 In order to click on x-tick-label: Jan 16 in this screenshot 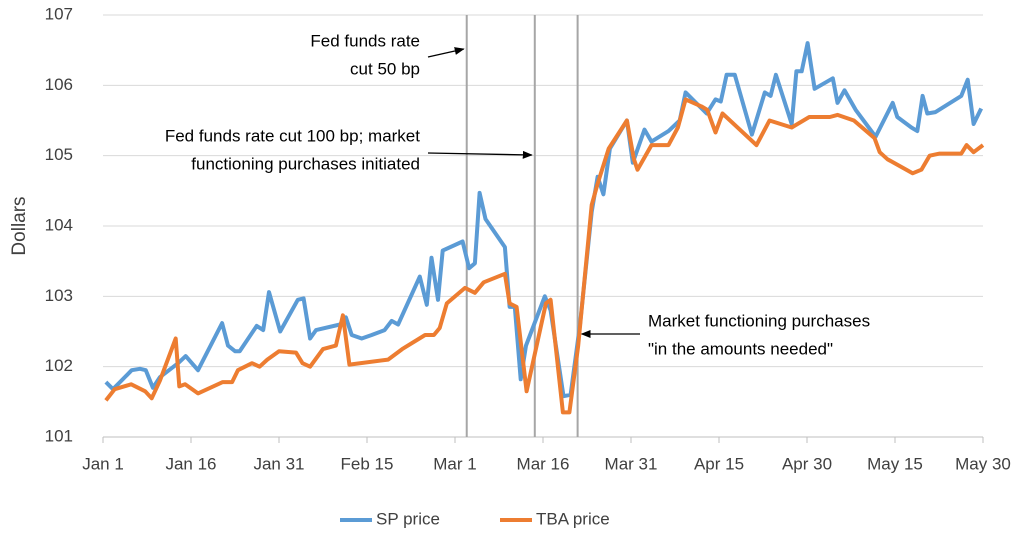, I will do `click(190, 463)`.